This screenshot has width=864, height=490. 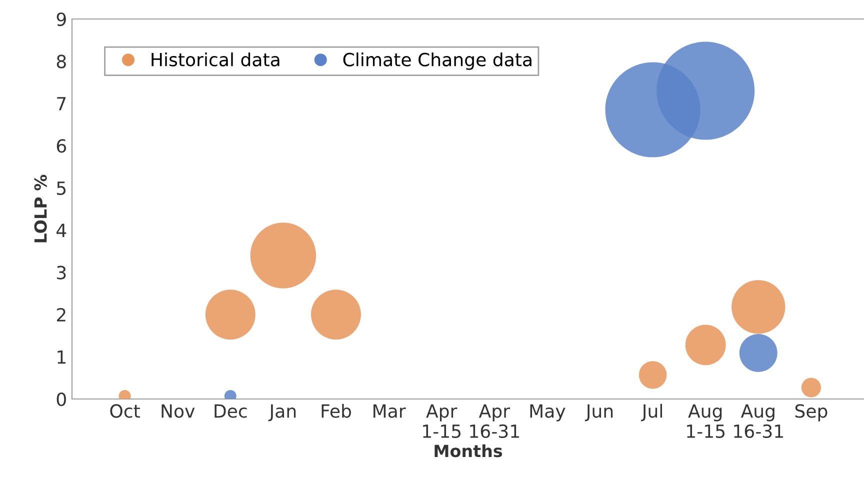 What do you see at coordinates (548, 413) in the screenshot?
I see `x-tick-label: May` at bounding box center [548, 413].